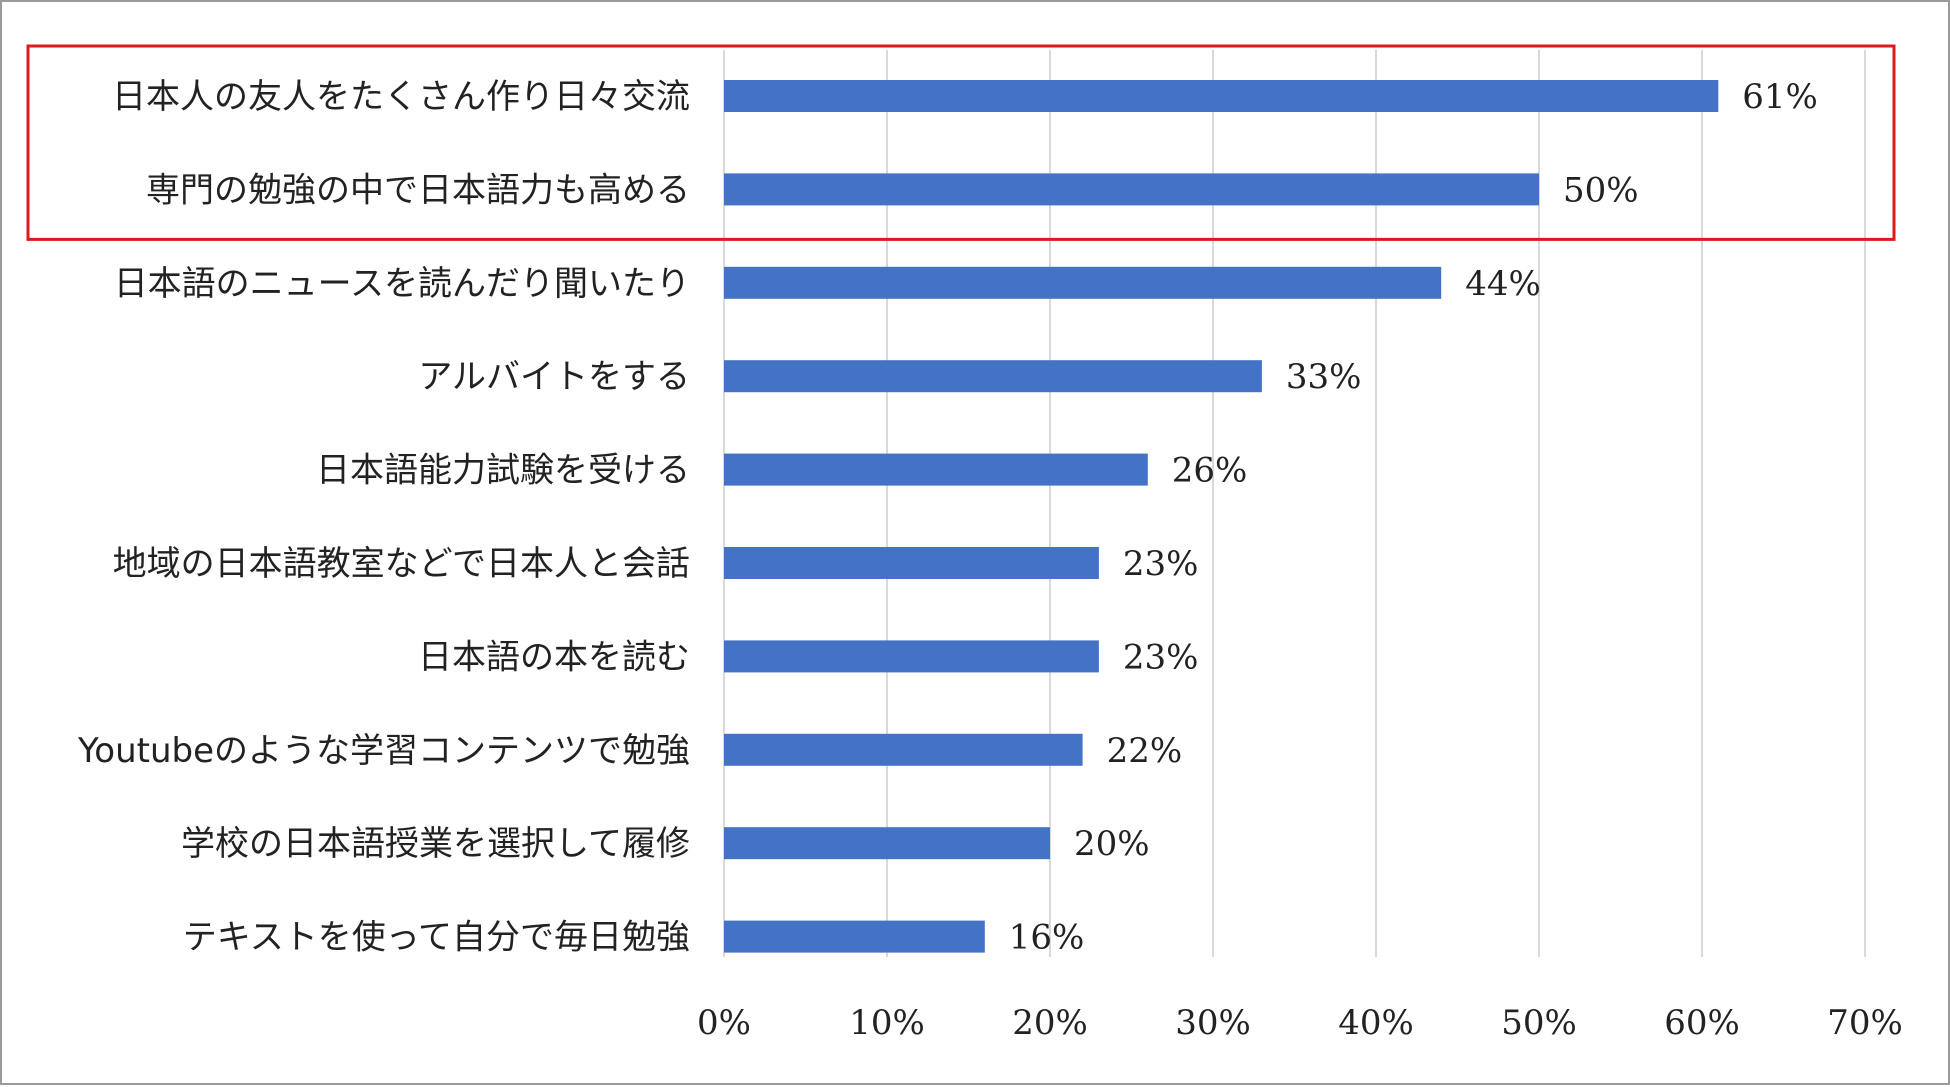  What do you see at coordinates (402, 284) in the screenshot?
I see `category-label: 日本語のニュースを読んだり聞いたり` at bounding box center [402, 284].